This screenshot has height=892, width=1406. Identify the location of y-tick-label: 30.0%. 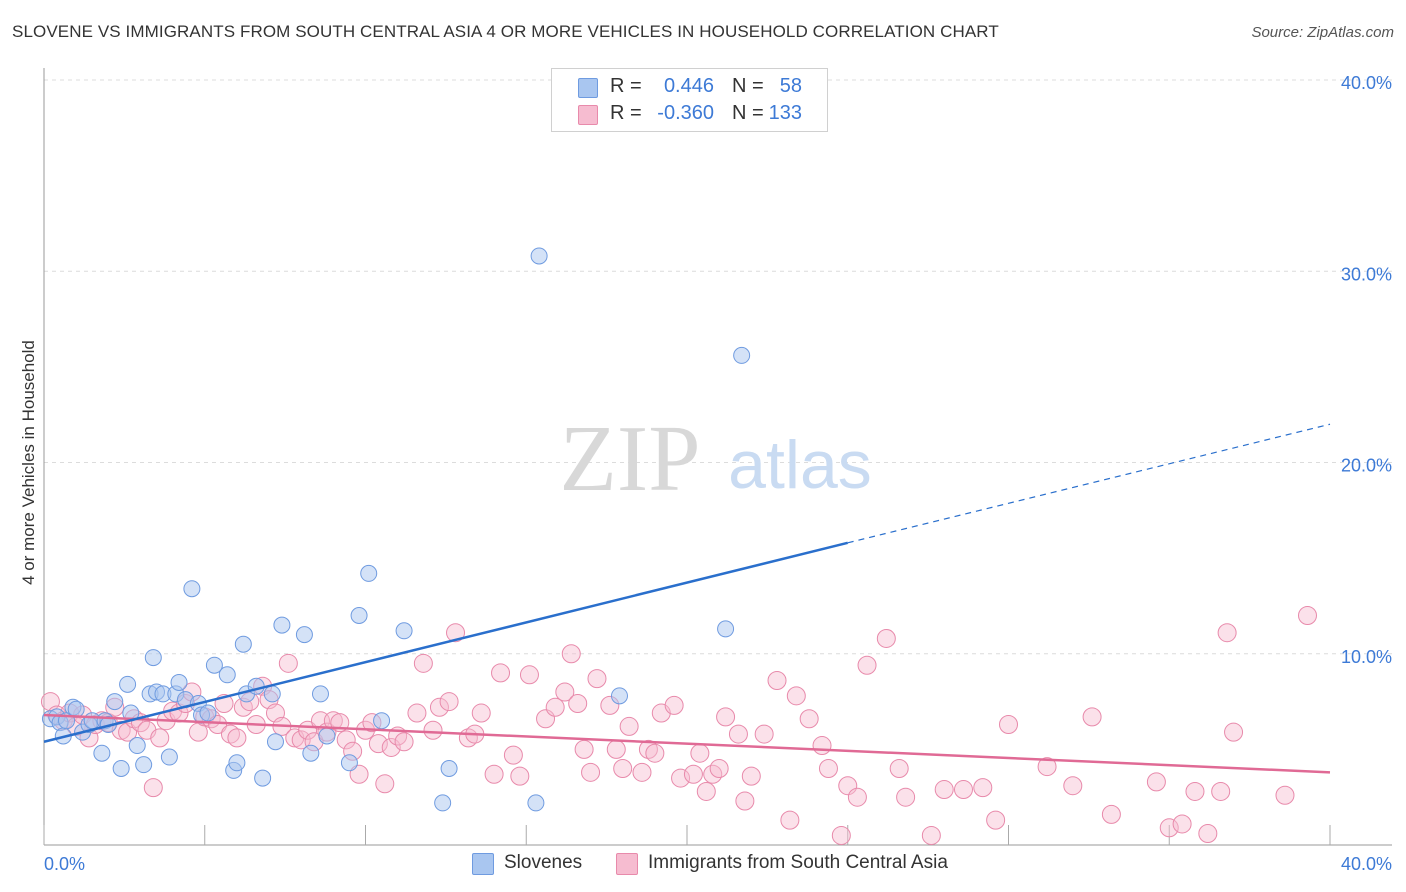
(1366, 274).